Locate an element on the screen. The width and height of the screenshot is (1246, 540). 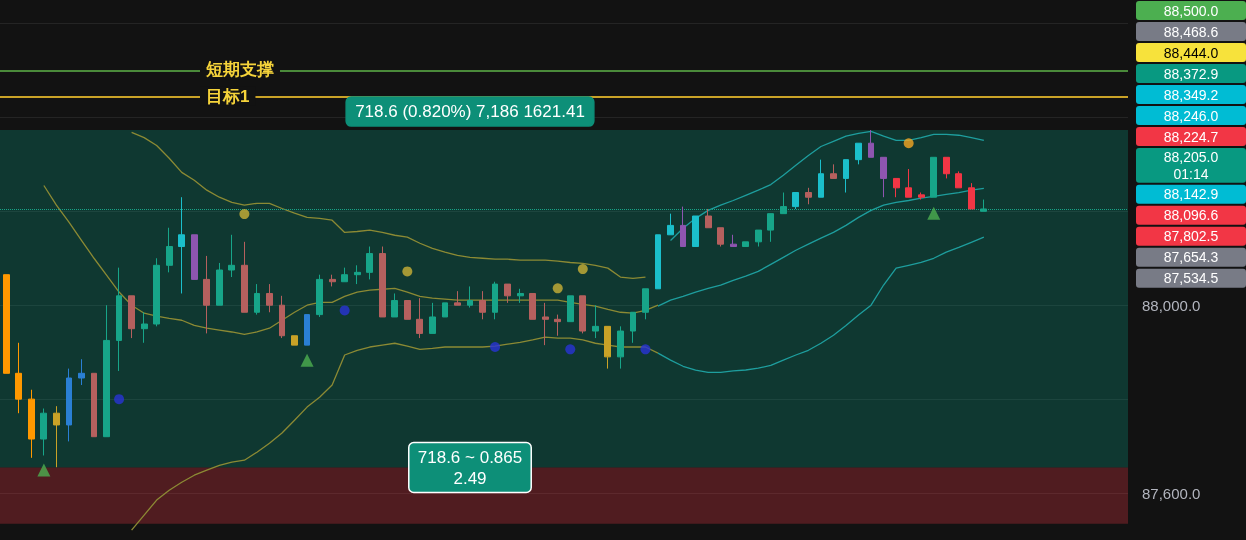
text: 88,205.0 01:14 is located at coordinates (1191, 165).